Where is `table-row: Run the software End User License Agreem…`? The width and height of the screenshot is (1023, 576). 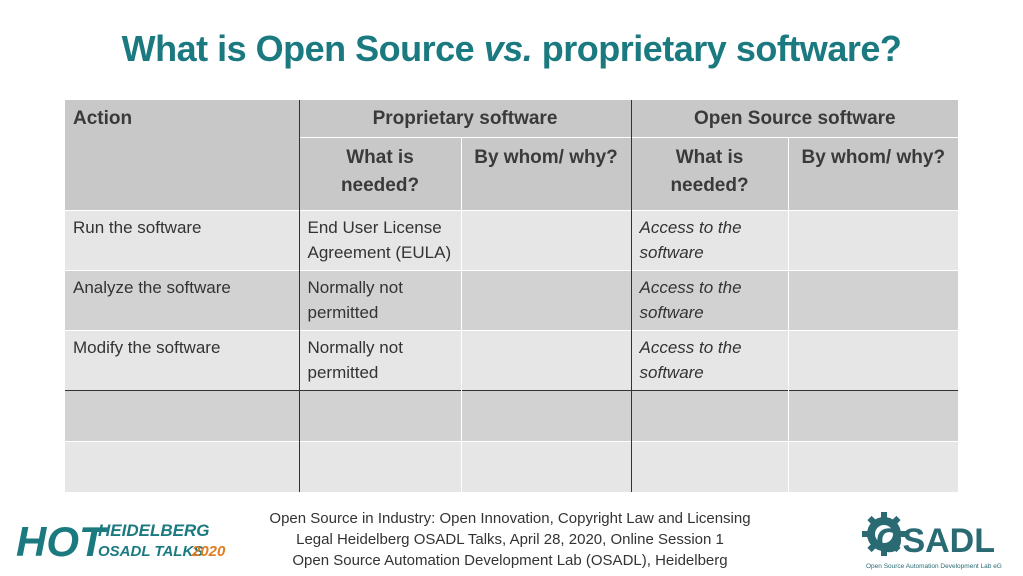 table-row: Run the software End User License Agreem… is located at coordinates (512, 240).